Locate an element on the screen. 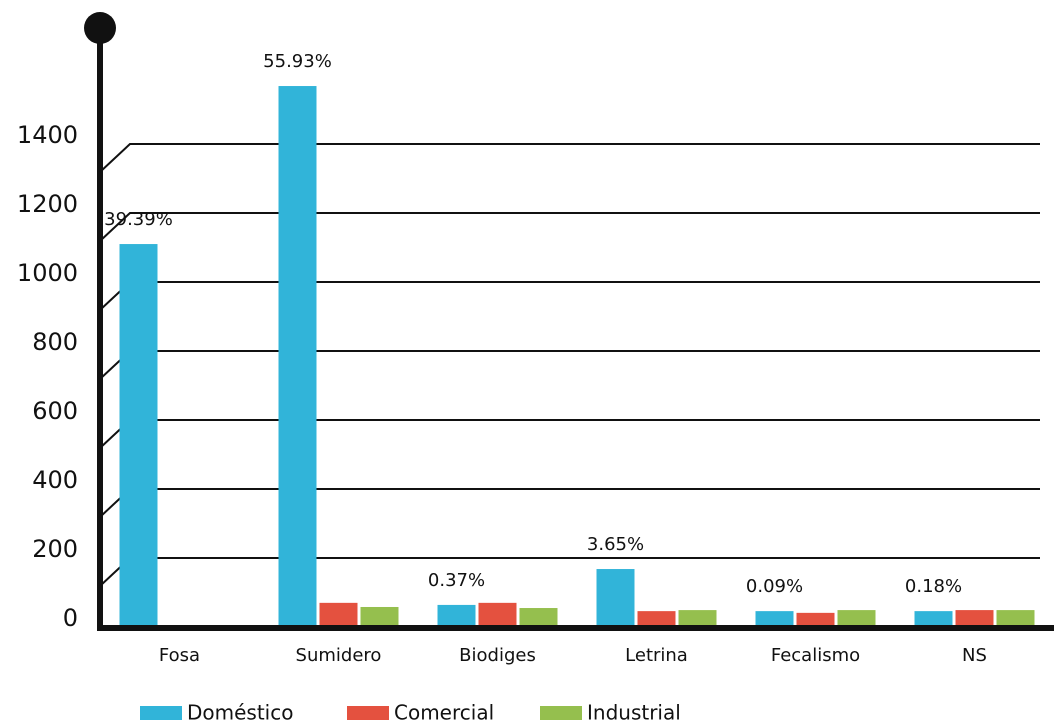 Image resolution: width=1054 pixels, height=725 pixels. annotation: 55.93% is located at coordinates (297, 61).